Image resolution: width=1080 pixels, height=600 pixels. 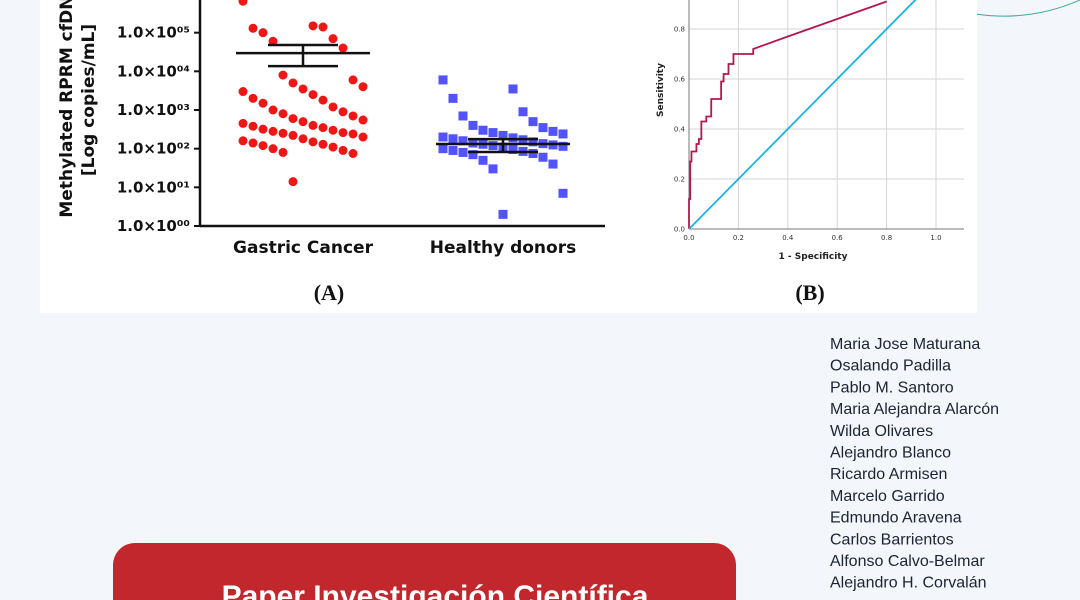 What do you see at coordinates (881, 431) in the screenshot?
I see `author-name: Wilda Olivares` at bounding box center [881, 431].